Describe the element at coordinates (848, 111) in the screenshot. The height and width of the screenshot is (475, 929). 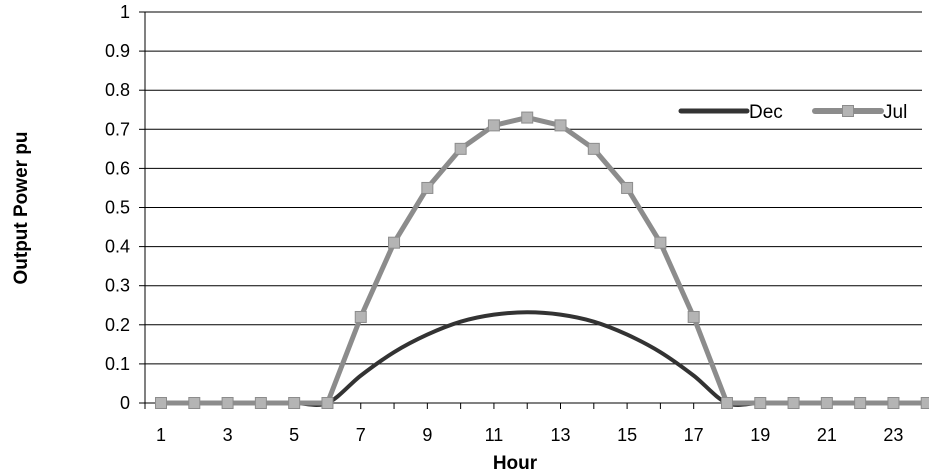
I see `legend-marker-jul` at that location.